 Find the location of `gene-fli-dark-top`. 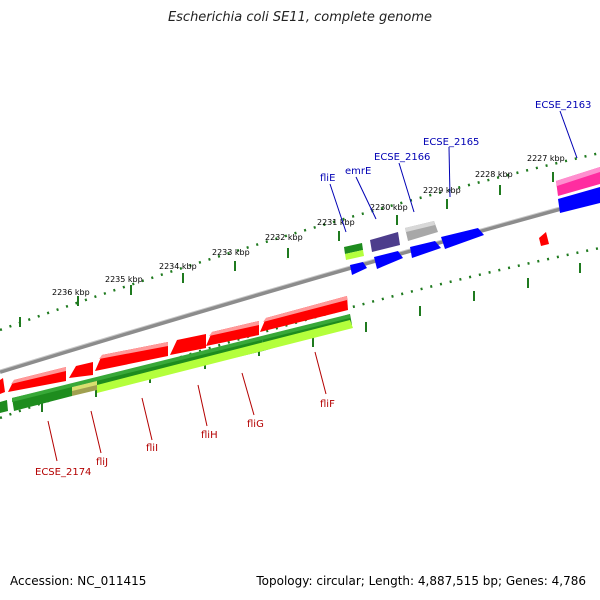

gene-fli-dark-top is located at coordinates (181, 358).